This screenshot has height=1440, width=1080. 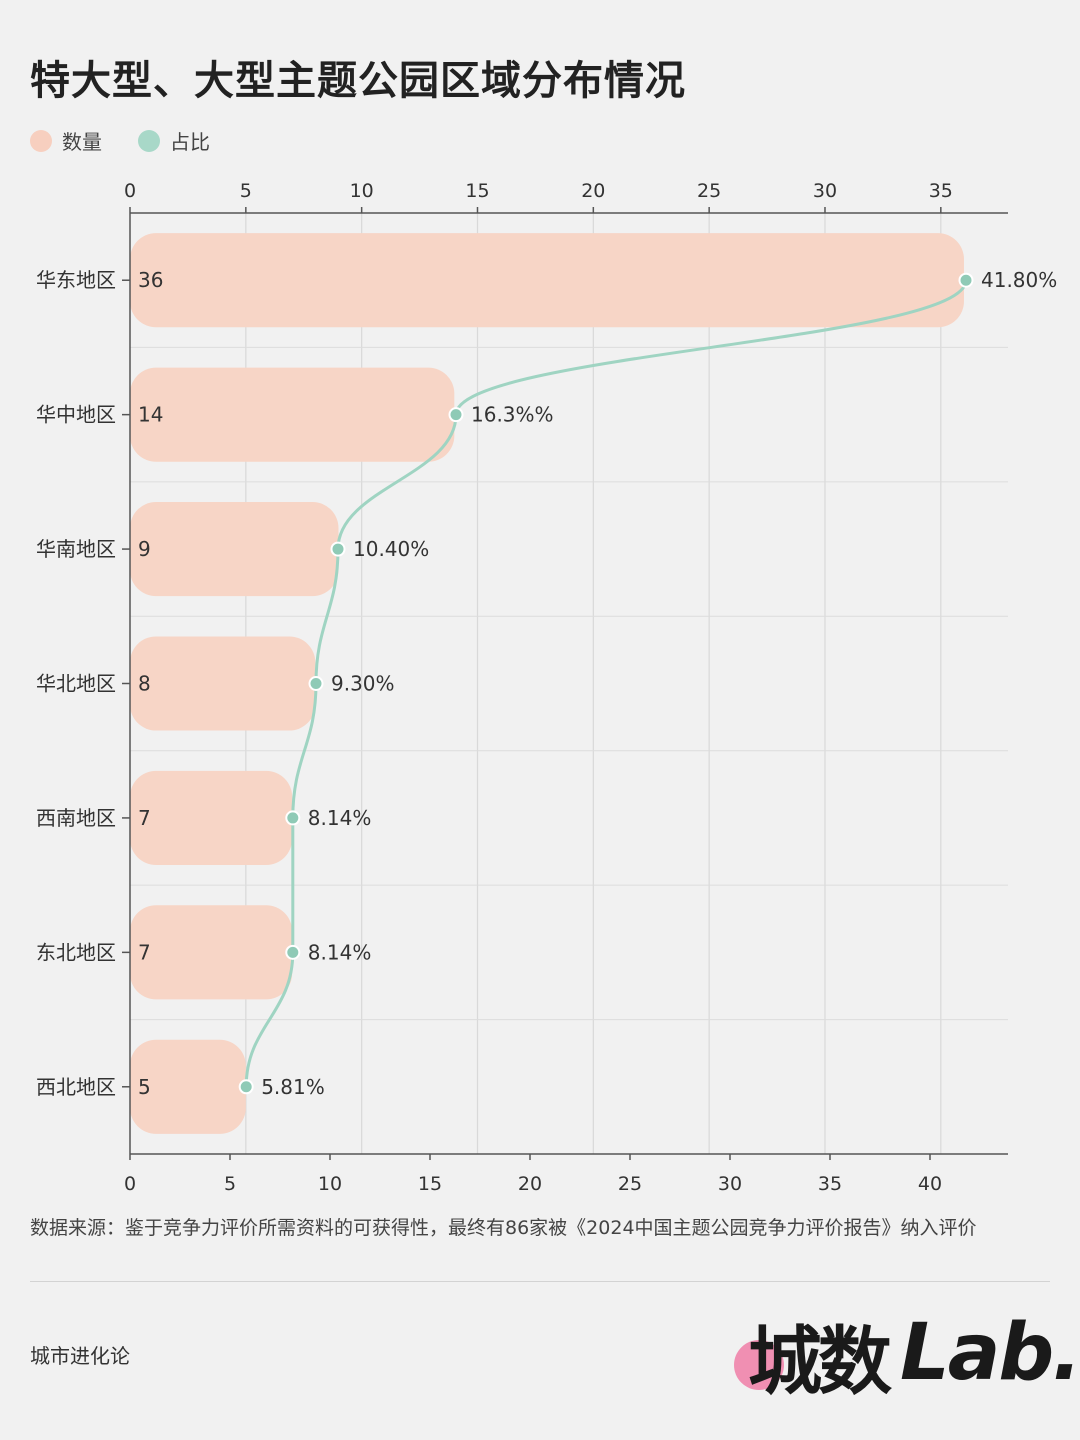 What do you see at coordinates (130, 191) in the screenshot?
I see `top-axis-tick-label: 0` at bounding box center [130, 191].